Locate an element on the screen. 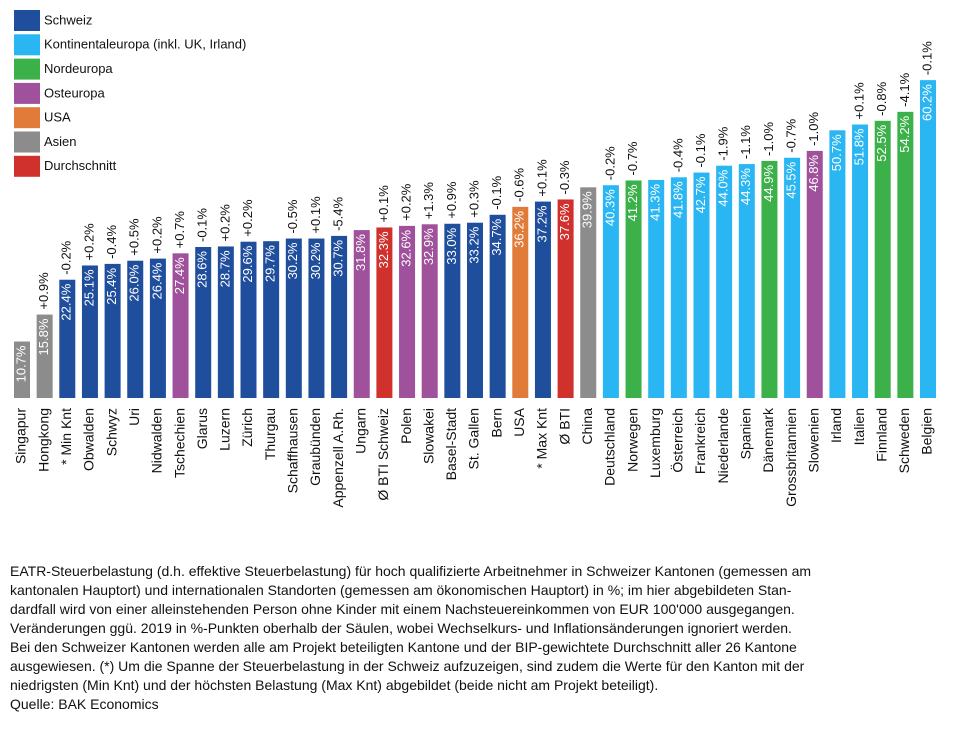 This screenshot has width=960, height=730. change-label: -0.4% is located at coordinates (111, 241).